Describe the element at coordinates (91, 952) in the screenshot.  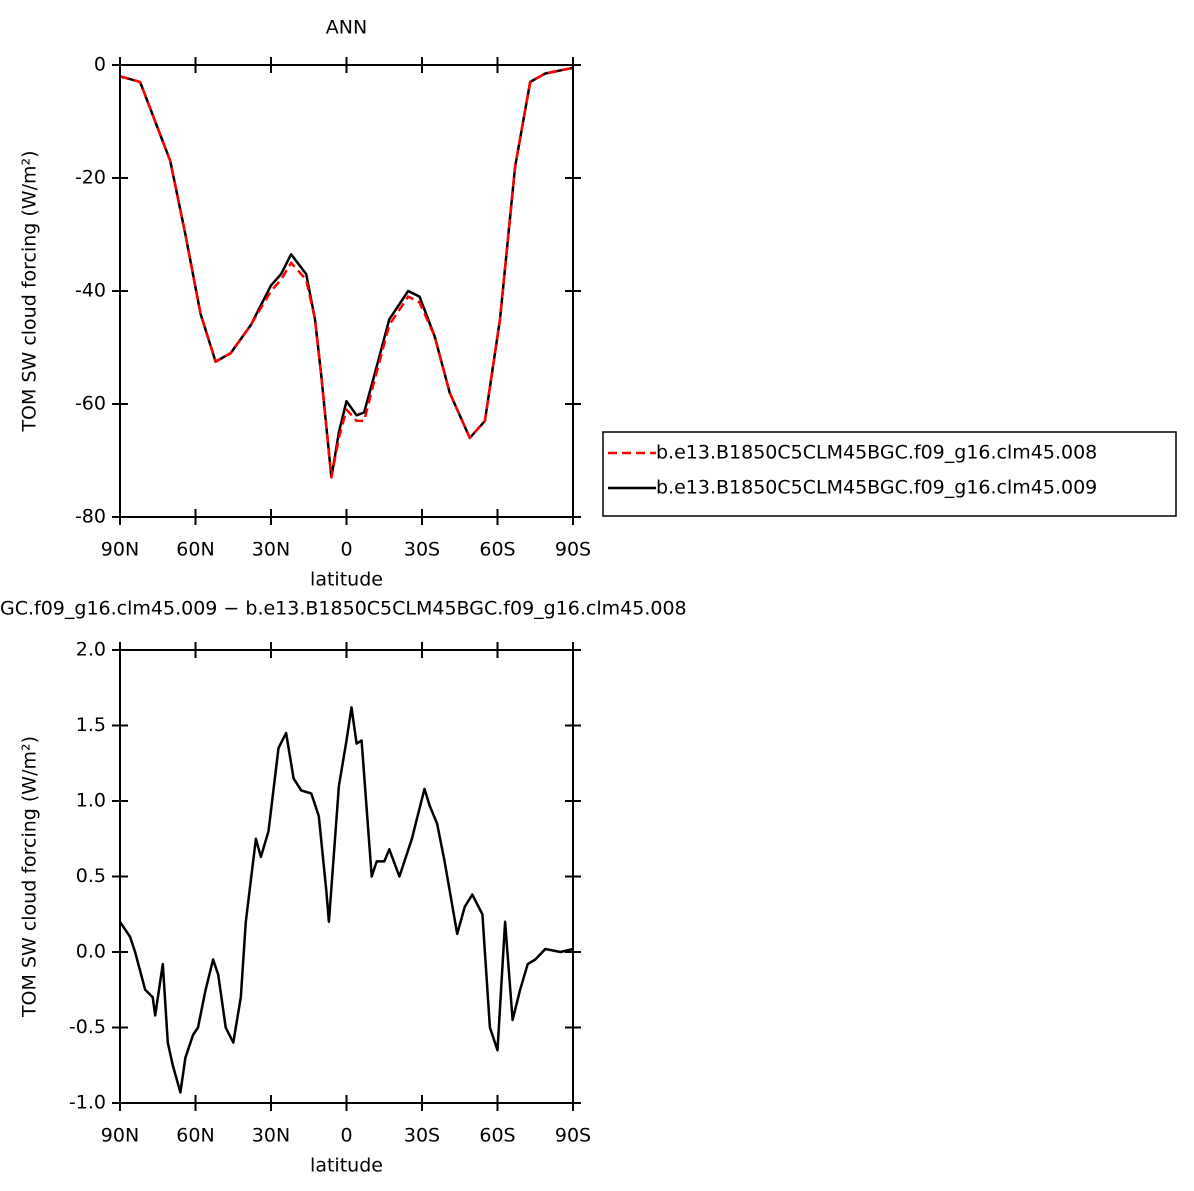
I see `y-tick-label: 0.0` at that location.